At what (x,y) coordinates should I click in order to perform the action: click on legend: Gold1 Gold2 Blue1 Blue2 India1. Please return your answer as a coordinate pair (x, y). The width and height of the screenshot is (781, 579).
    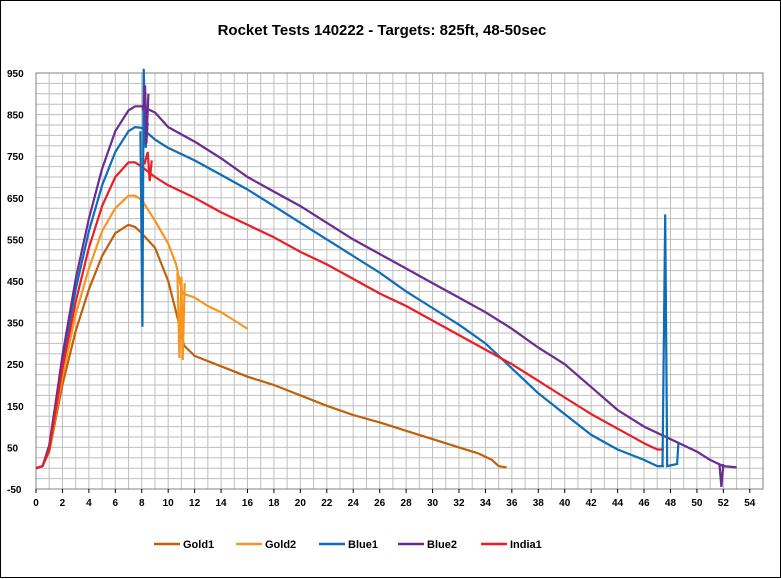
    Looking at the image, I should click on (348, 545).